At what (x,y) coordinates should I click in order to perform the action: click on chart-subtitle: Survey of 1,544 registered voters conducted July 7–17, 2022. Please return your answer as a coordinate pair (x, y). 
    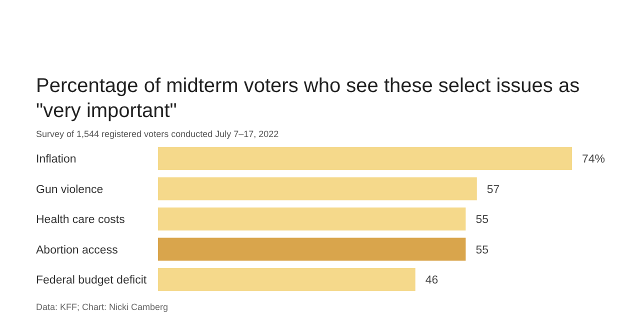
    Looking at the image, I should click on (157, 134).